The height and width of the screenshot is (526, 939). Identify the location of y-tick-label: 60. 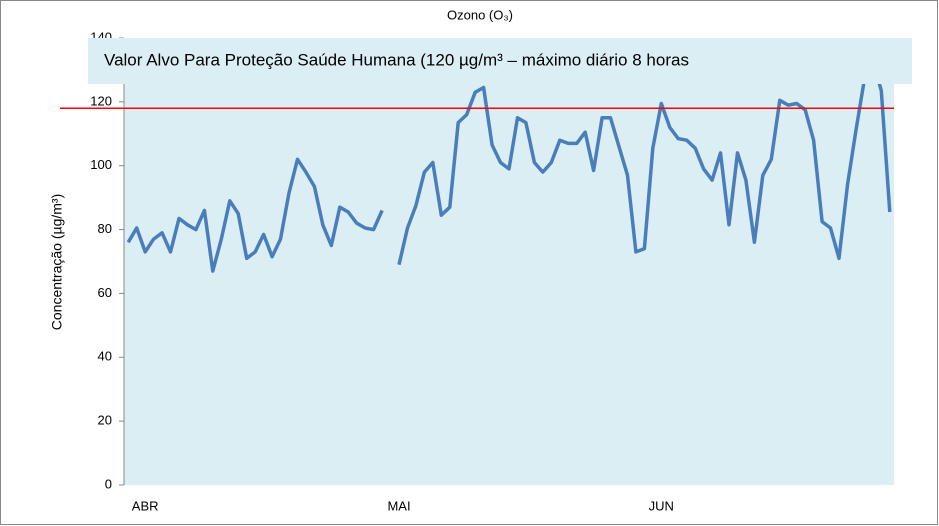
(105, 292).